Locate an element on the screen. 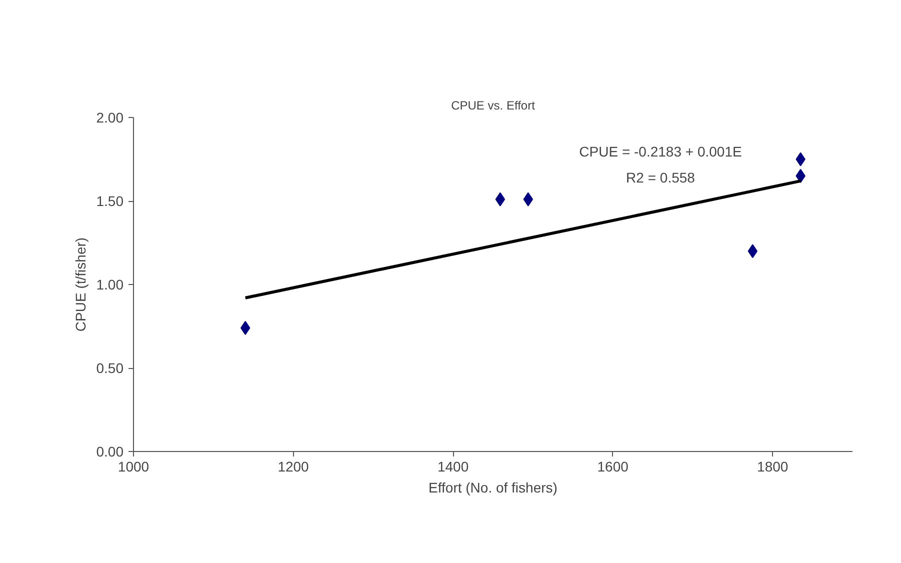 The height and width of the screenshot is (563, 901). y-tick-label: 0.50 is located at coordinates (110, 368).